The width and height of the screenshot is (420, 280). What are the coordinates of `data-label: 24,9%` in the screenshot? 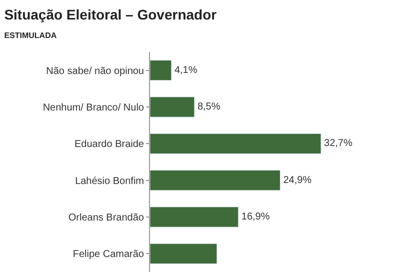 It's located at (297, 180).